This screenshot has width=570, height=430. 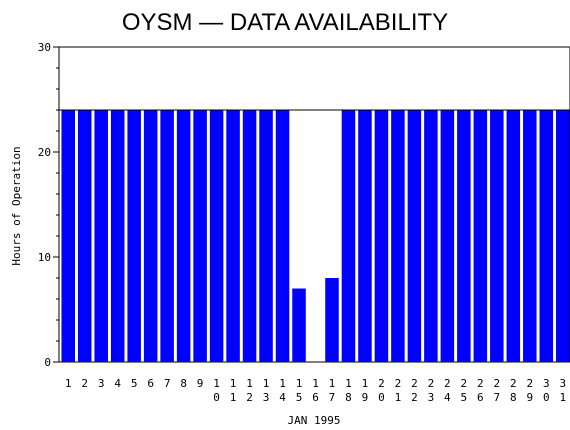 What do you see at coordinates (44, 47) in the screenshot?
I see `y-tick-label: 30` at bounding box center [44, 47].